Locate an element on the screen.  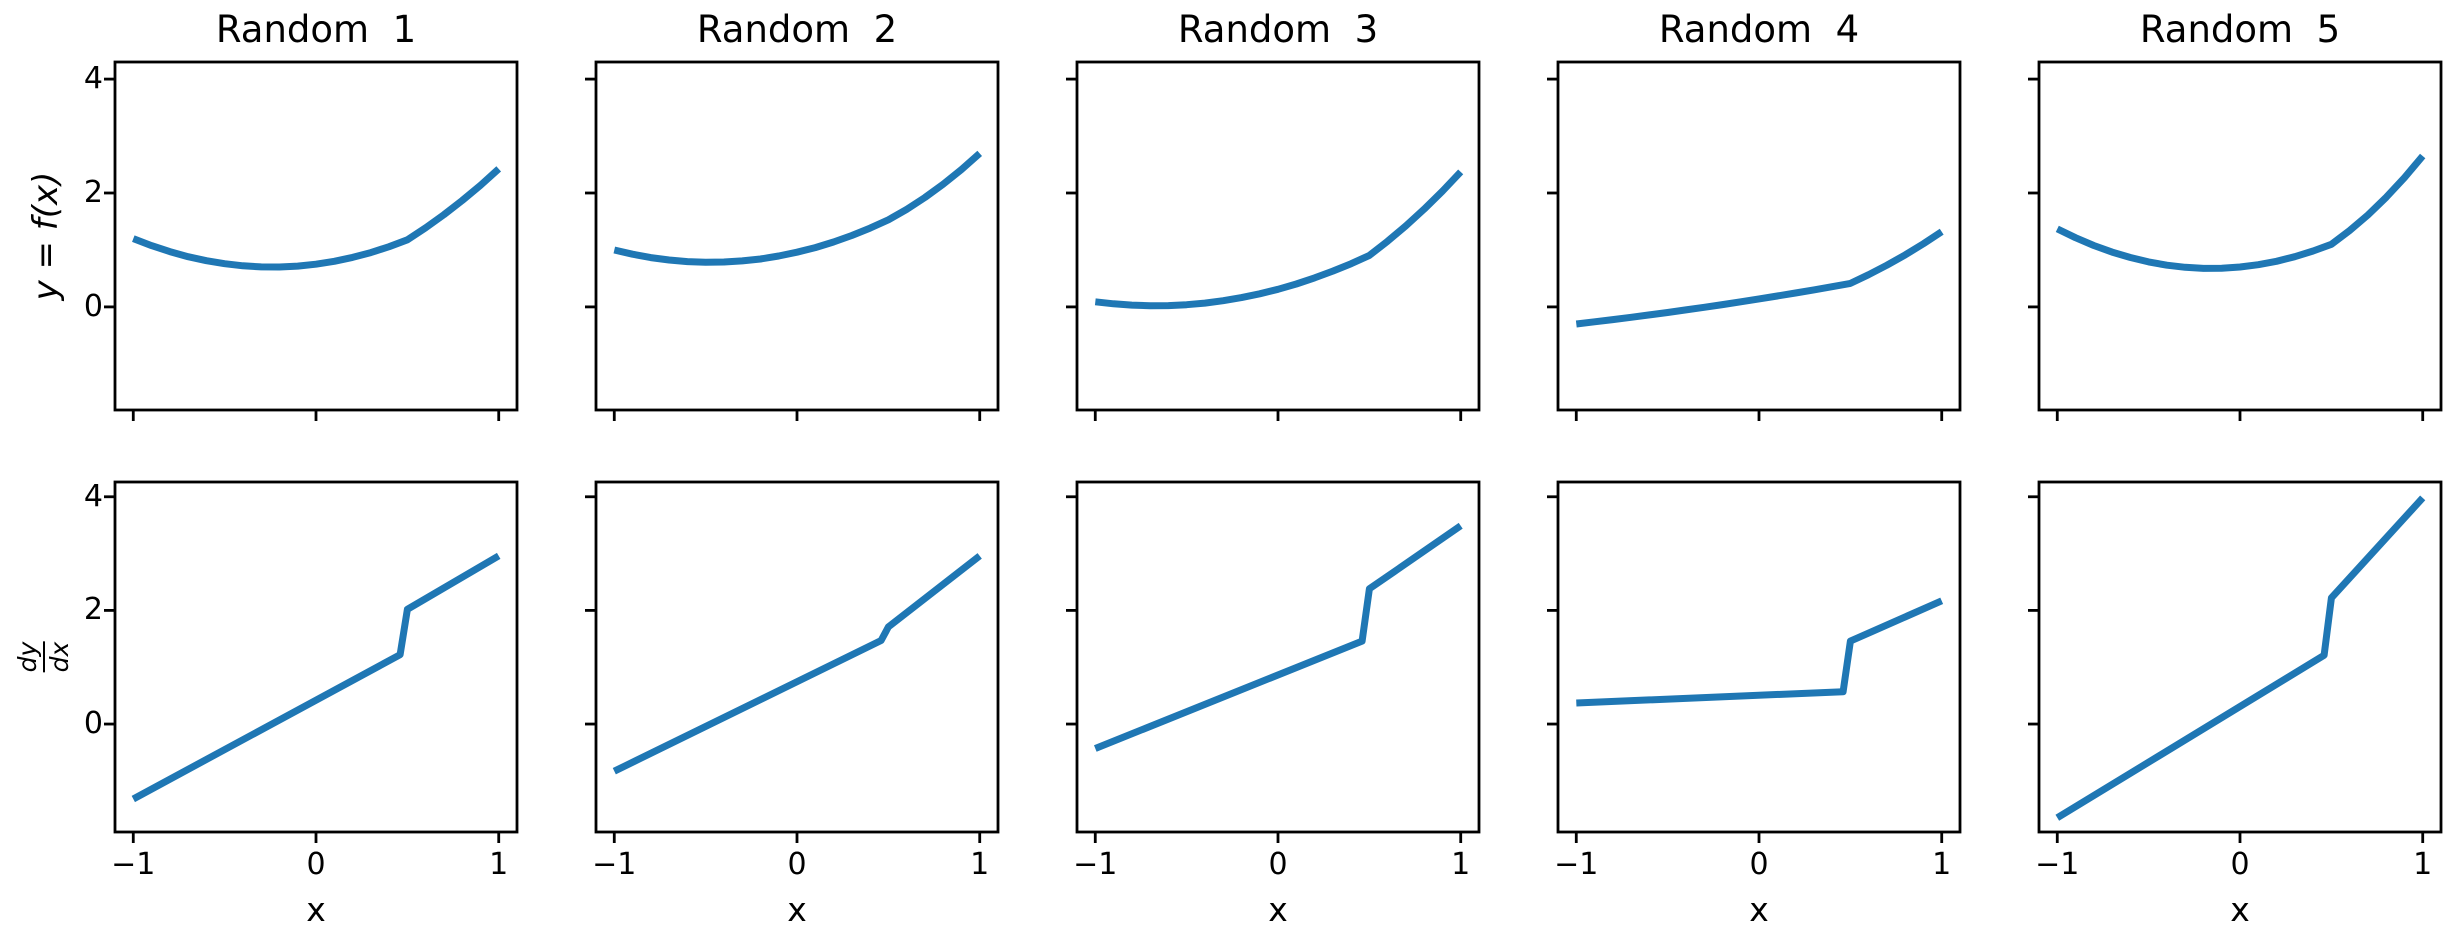
x-axis-label-2: x is located at coordinates (797, 909).